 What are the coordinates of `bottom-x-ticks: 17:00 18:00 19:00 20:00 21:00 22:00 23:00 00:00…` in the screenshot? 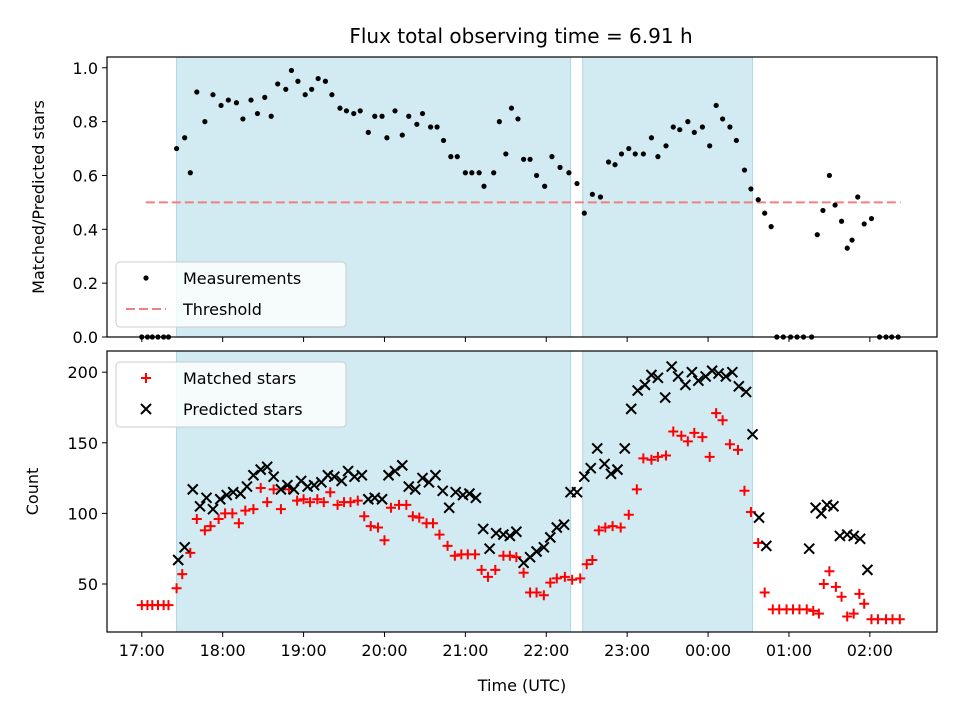 It's located at (506, 646).